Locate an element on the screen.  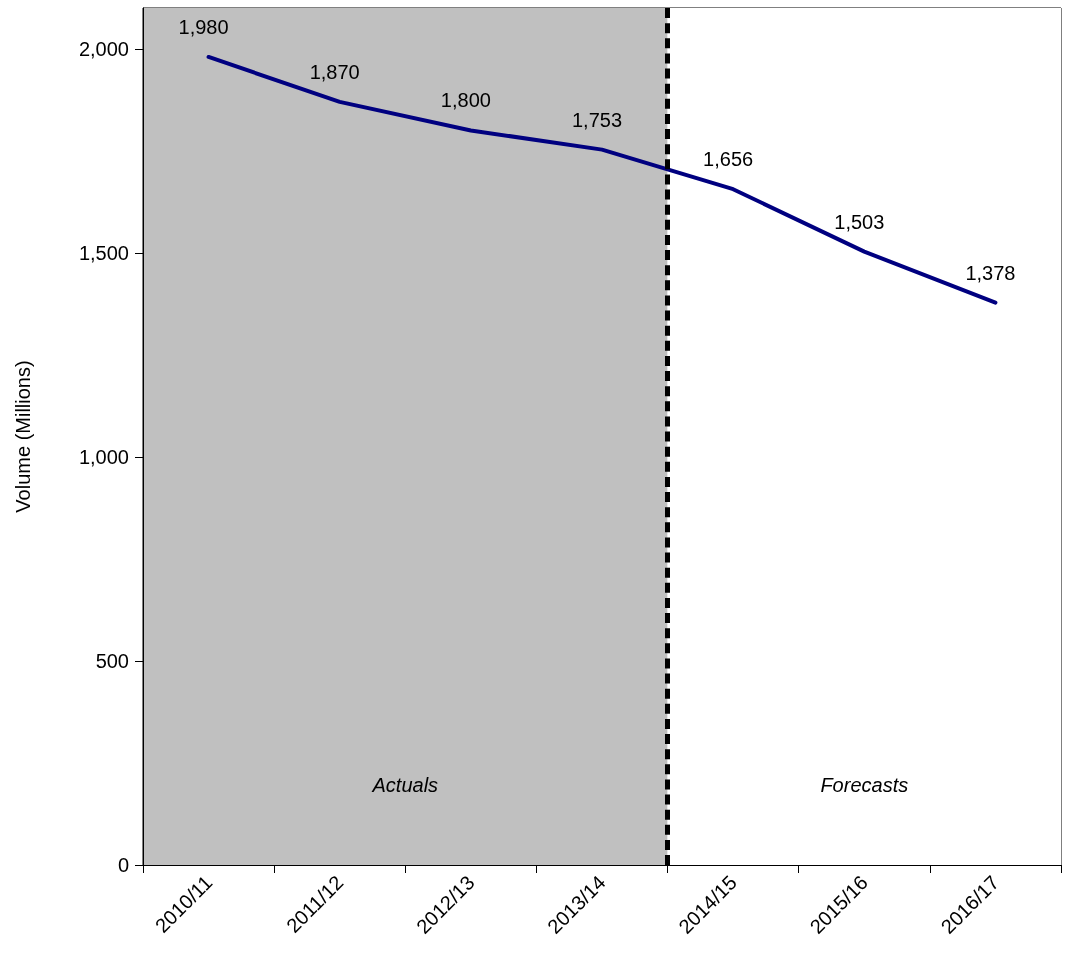
y-axis-title: Volume (Millions) is located at coordinates (23, 436).